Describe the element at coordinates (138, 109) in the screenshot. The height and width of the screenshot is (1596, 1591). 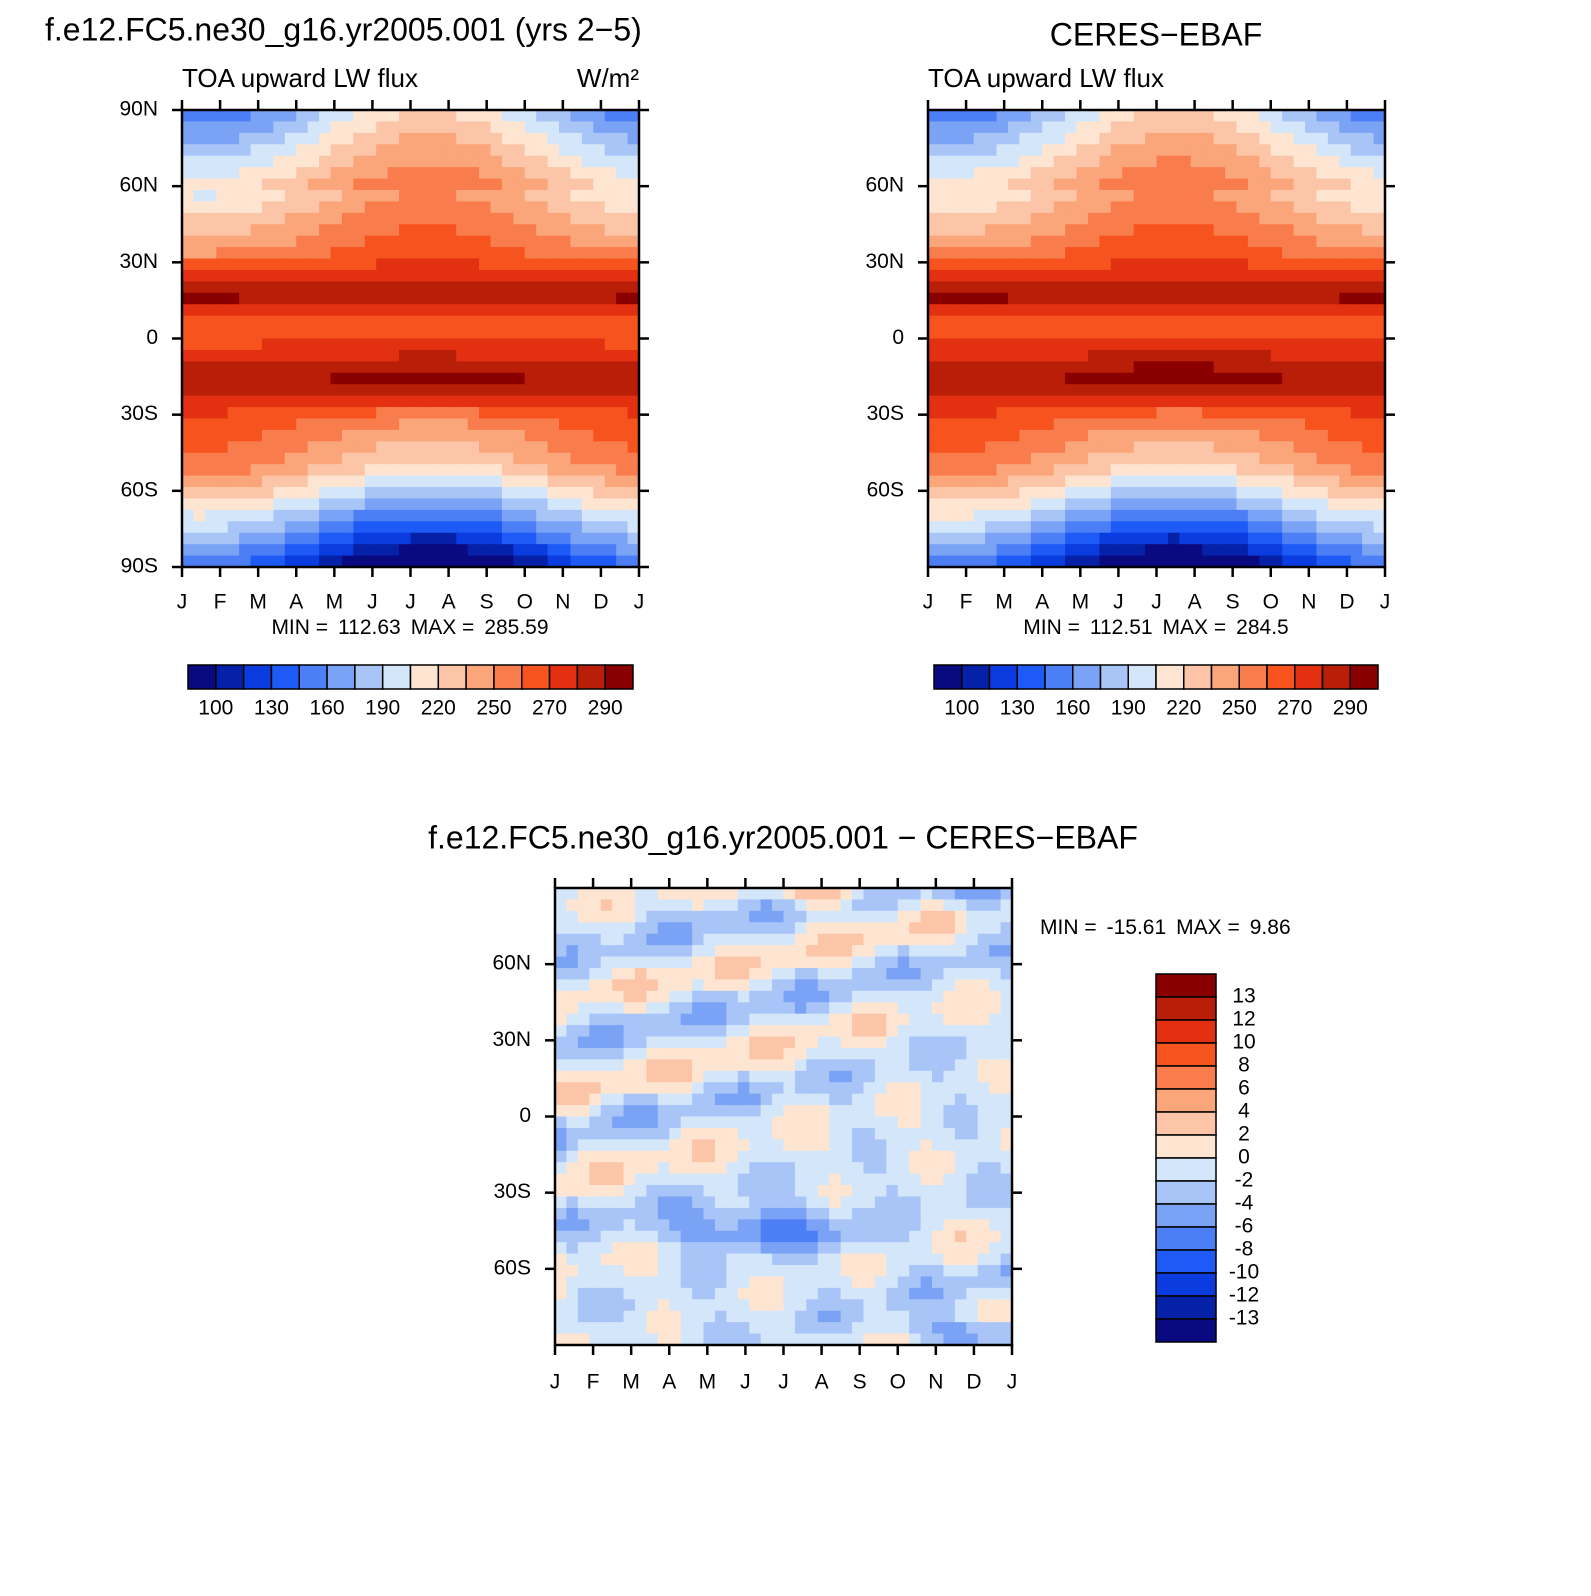
I see `y-tick-label: 90N` at that location.